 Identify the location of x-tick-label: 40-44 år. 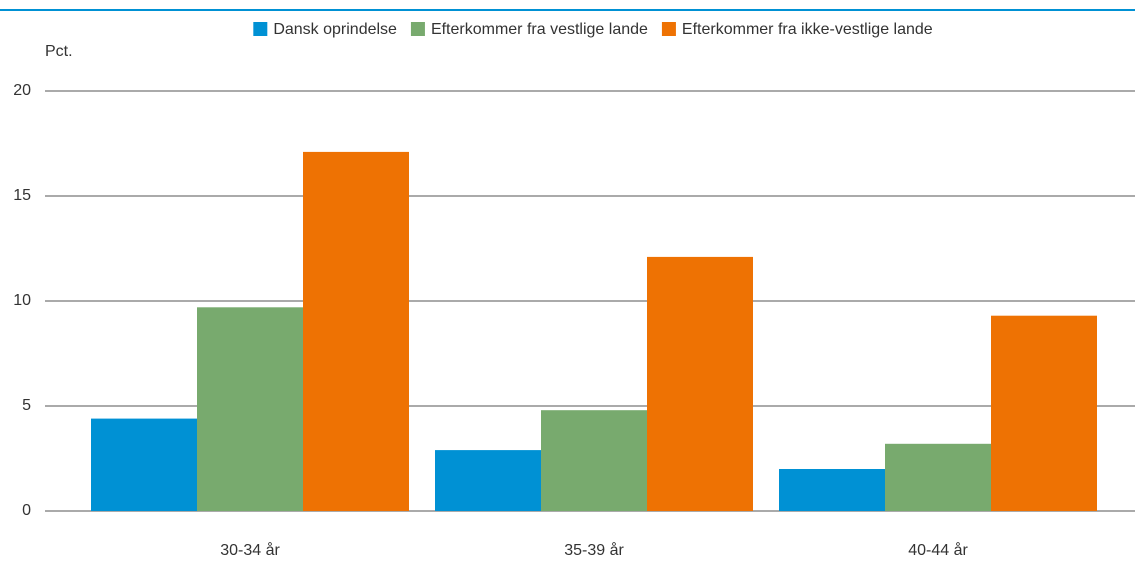
(938, 550).